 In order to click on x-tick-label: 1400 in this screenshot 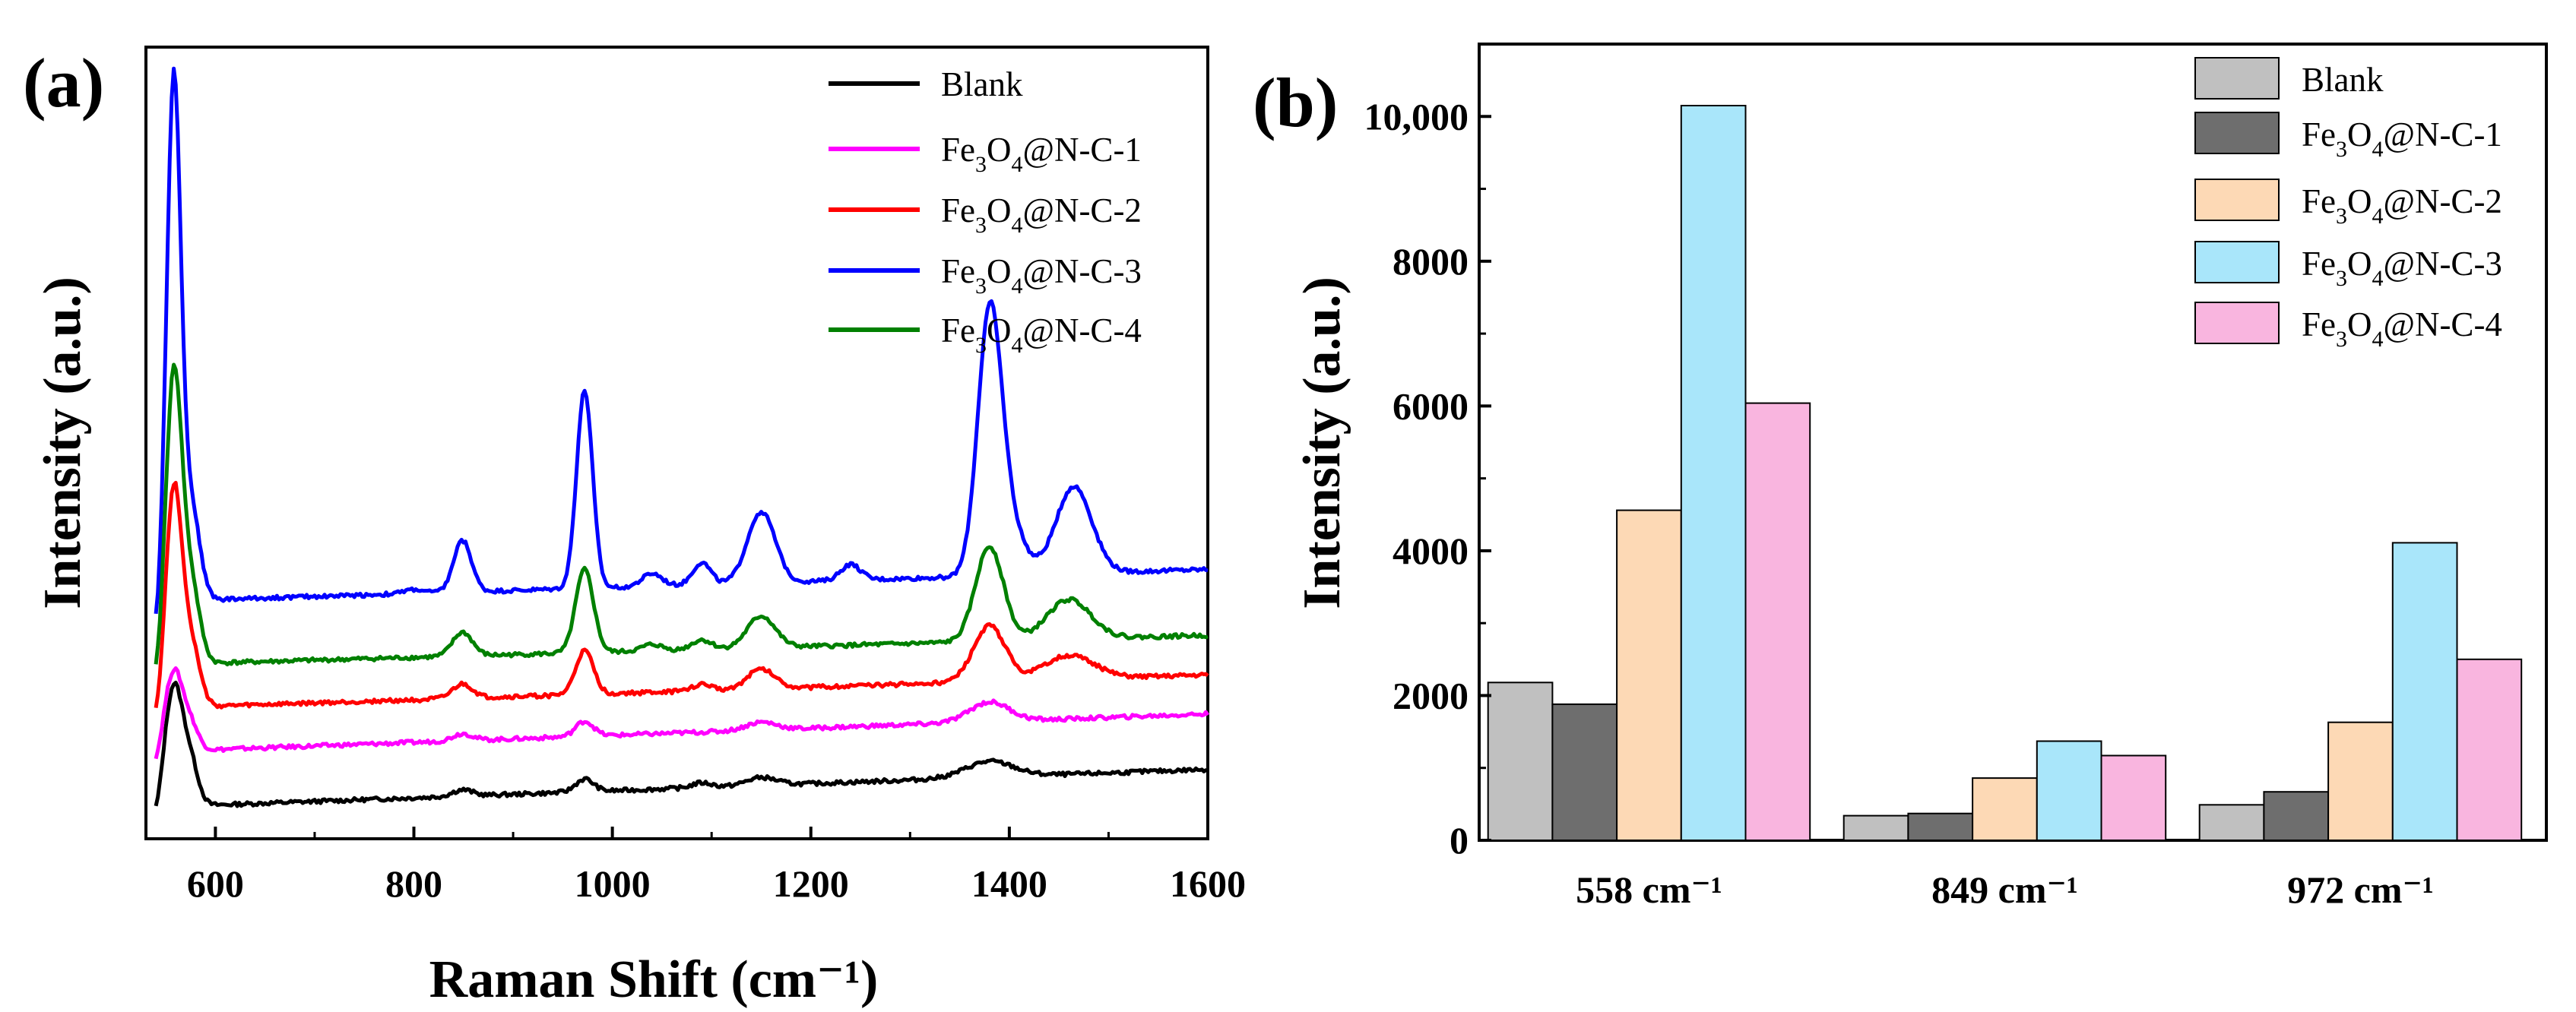, I will do `click(1009, 883)`.